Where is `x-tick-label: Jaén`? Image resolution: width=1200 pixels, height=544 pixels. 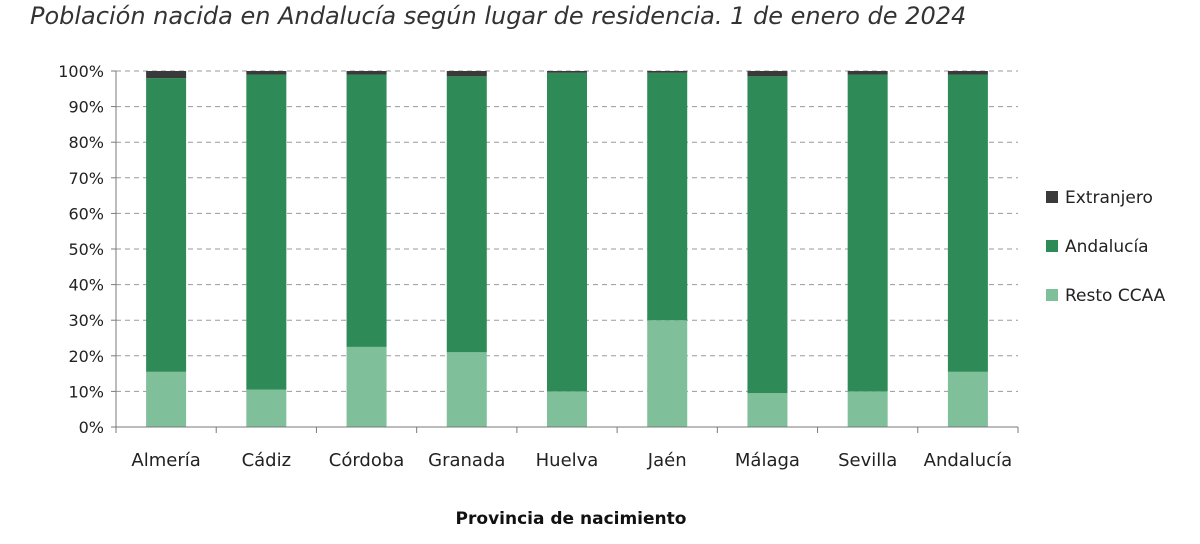
x-tick-label: Jaén is located at coordinates (667, 460).